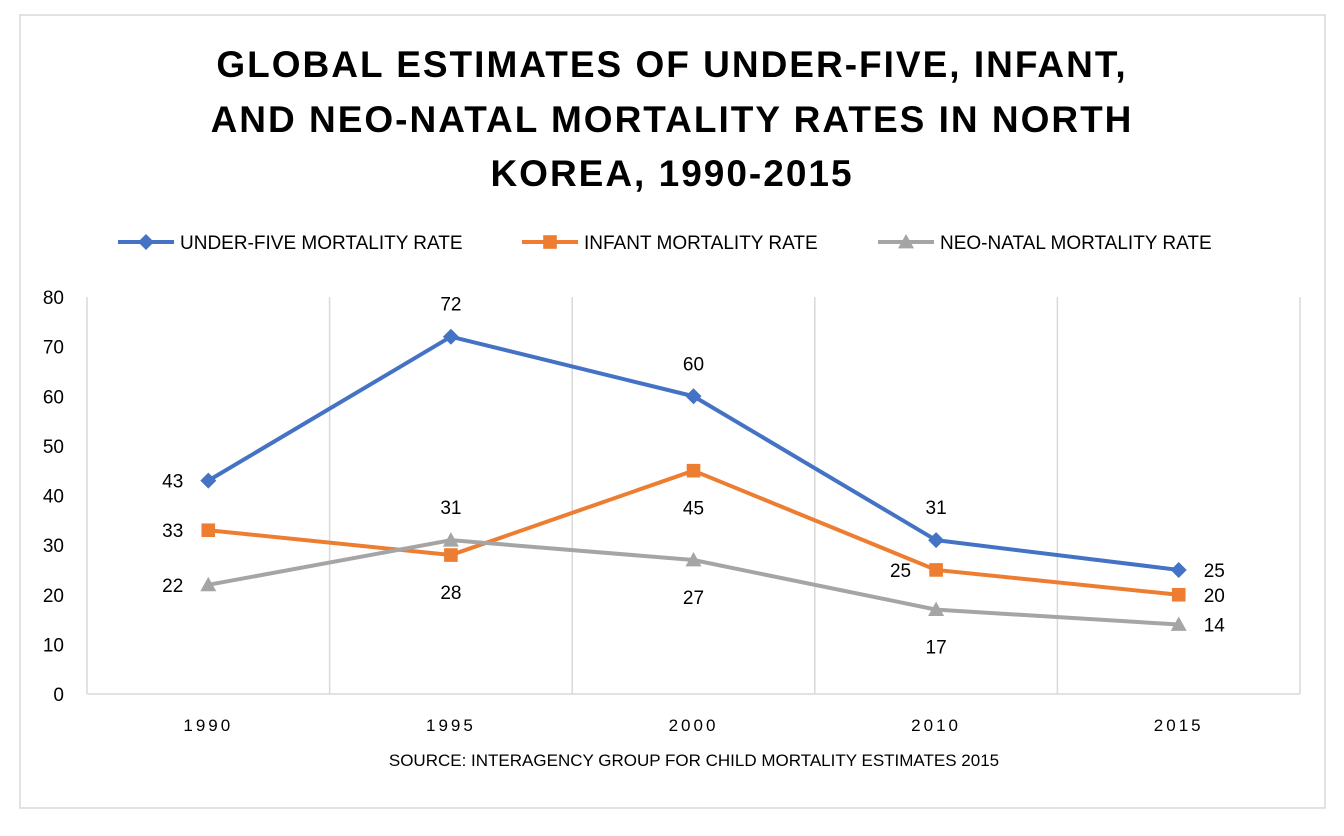  Describe the element at coordinates (1076, 243) in the screenshot. I see `legend-label: NEO-NATAL MORTALITY RATE` at that location.